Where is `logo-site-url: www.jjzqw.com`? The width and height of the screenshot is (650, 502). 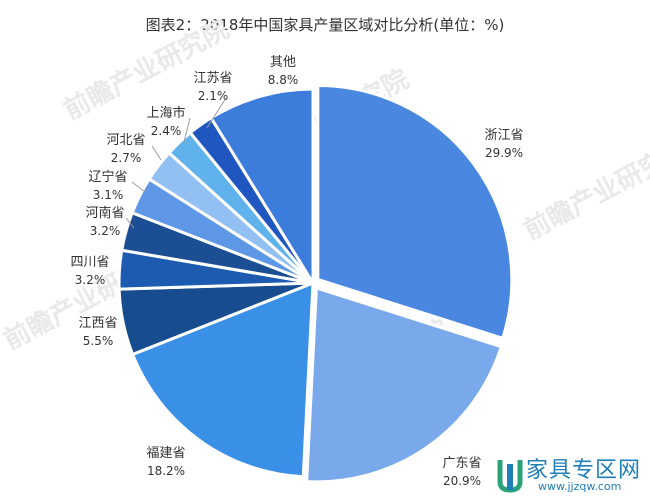 logo-site-url: www.jjzqw.com is located at coordinates (580, 486).